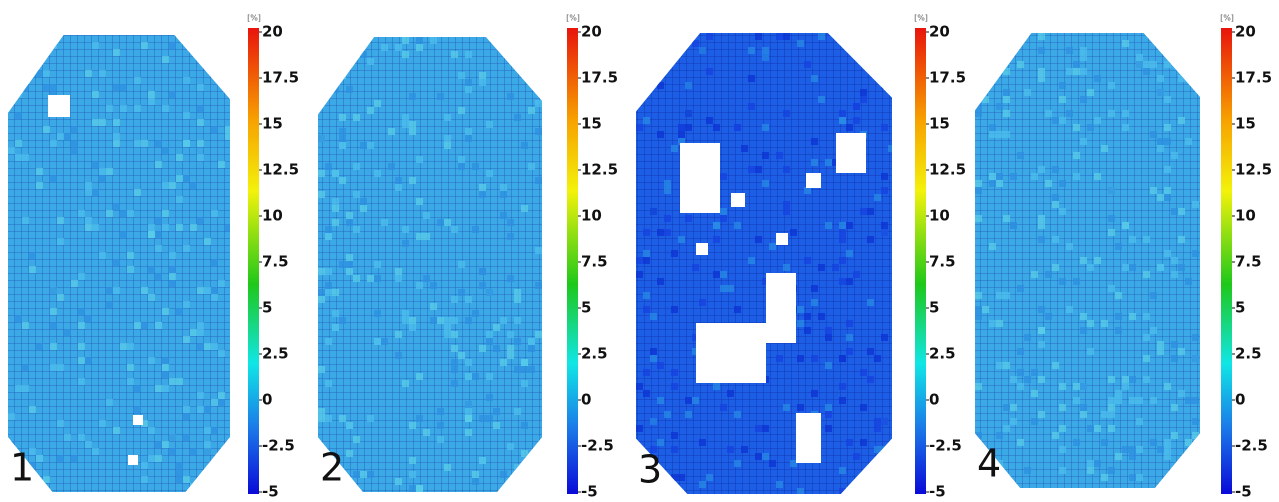  Describe the element at coordinates (920, 261) in the screenshot. I see `colorbar` at that location.